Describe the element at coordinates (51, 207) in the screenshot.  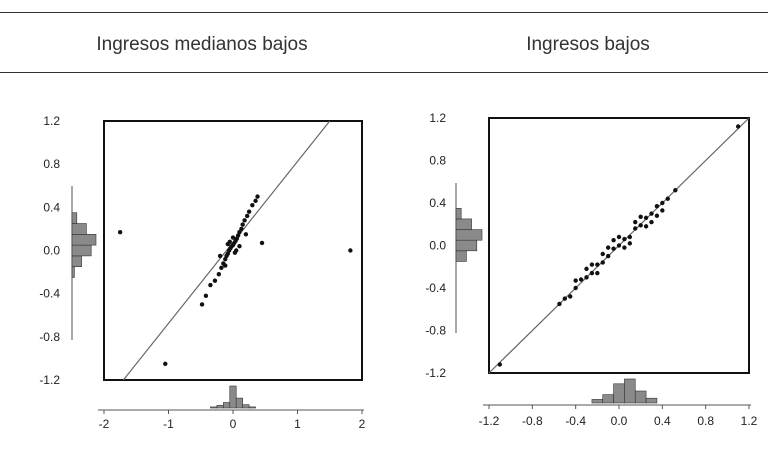
I see `chart1-y-tick-label: 0.4` at that location.